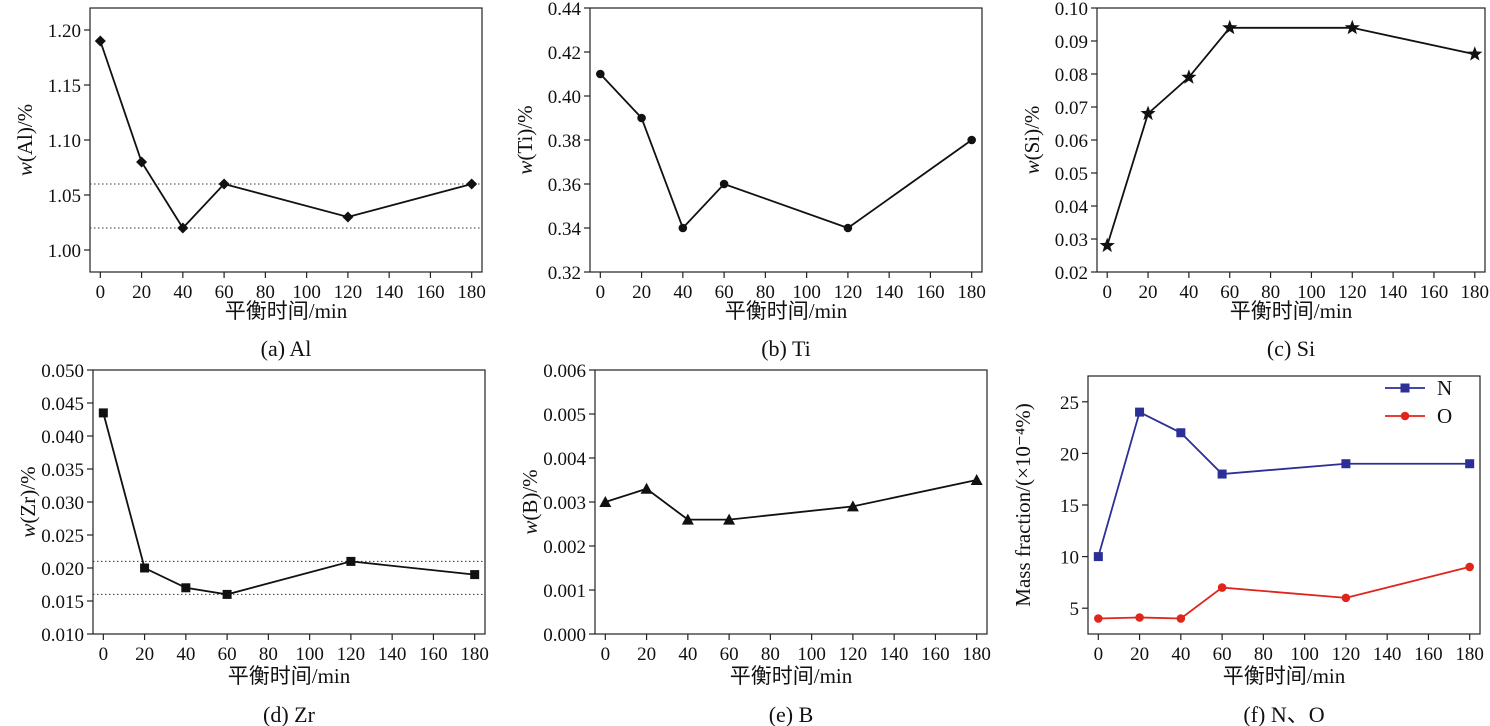 The height and width of the screenshot is (726, 1490). What do you see at coordinates (1405, 416) in the screenshot?
I see `legend-marker` at bounding box center [1405, 416].